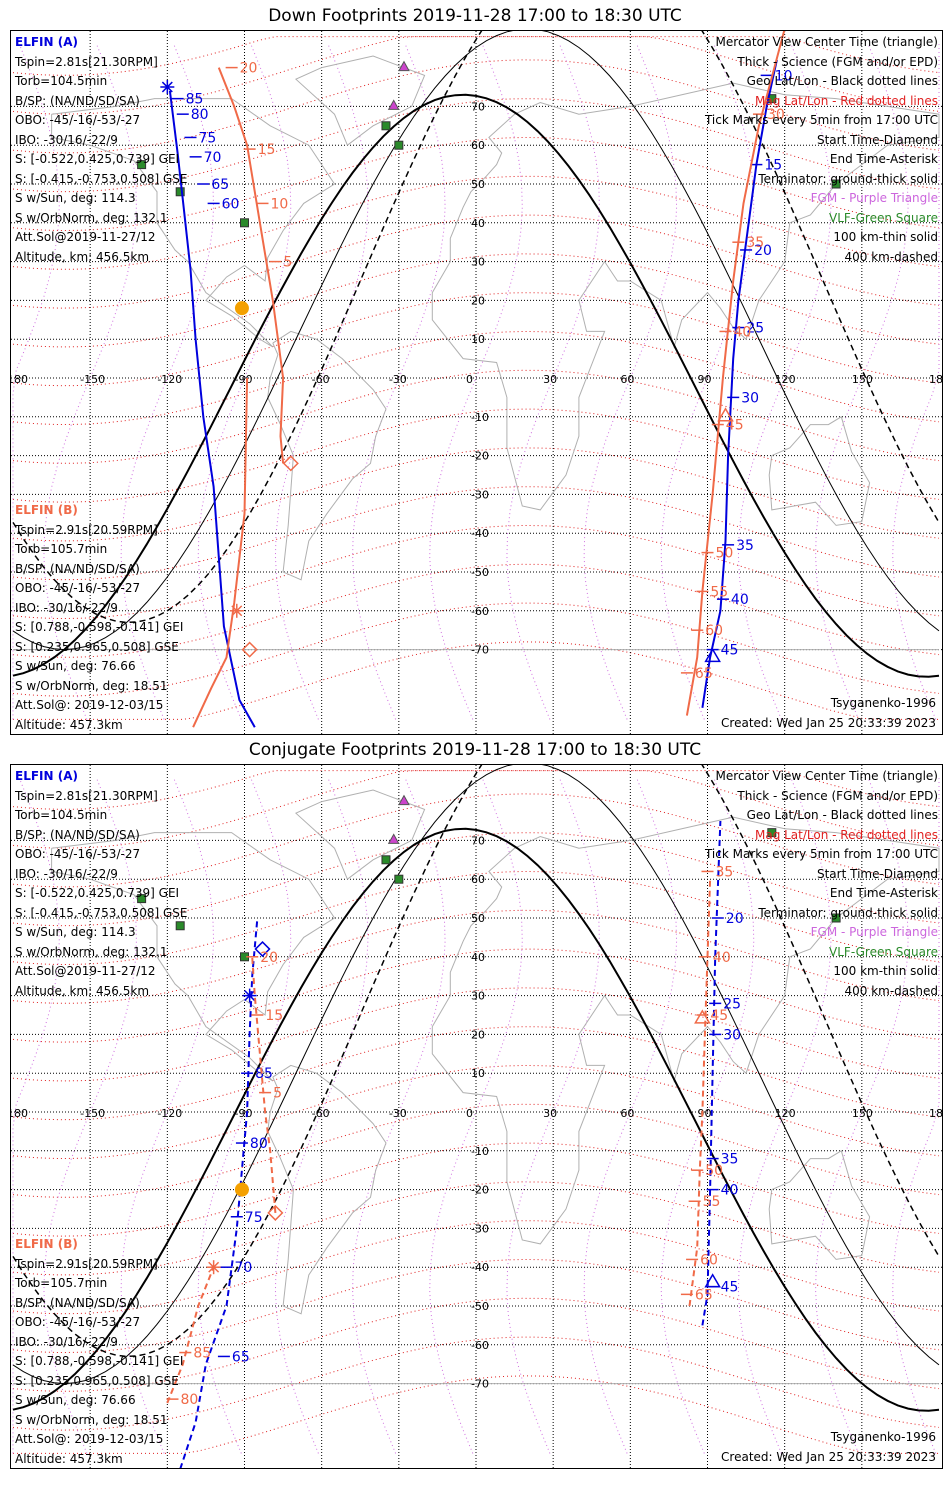 The height and width of the screenshot is (1500, 950). What do you see at coordinates (480, 456) in the screenshot?
I see `lat-label: -20` at bounding box center [480, 456].